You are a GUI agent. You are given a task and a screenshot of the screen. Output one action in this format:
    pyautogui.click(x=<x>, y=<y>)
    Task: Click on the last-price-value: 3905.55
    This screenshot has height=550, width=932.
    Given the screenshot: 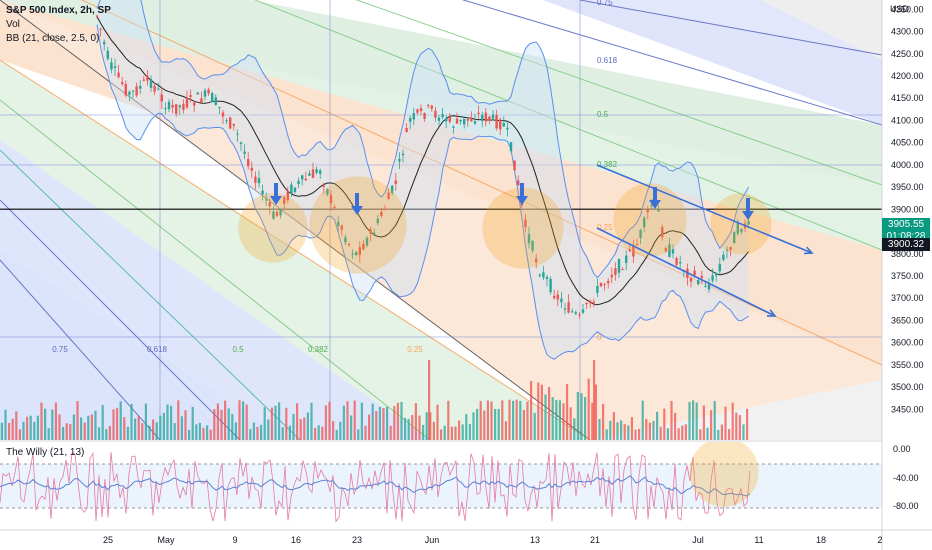 What is the action you would take?
    pyautogui.click(x=906, y=224)
    